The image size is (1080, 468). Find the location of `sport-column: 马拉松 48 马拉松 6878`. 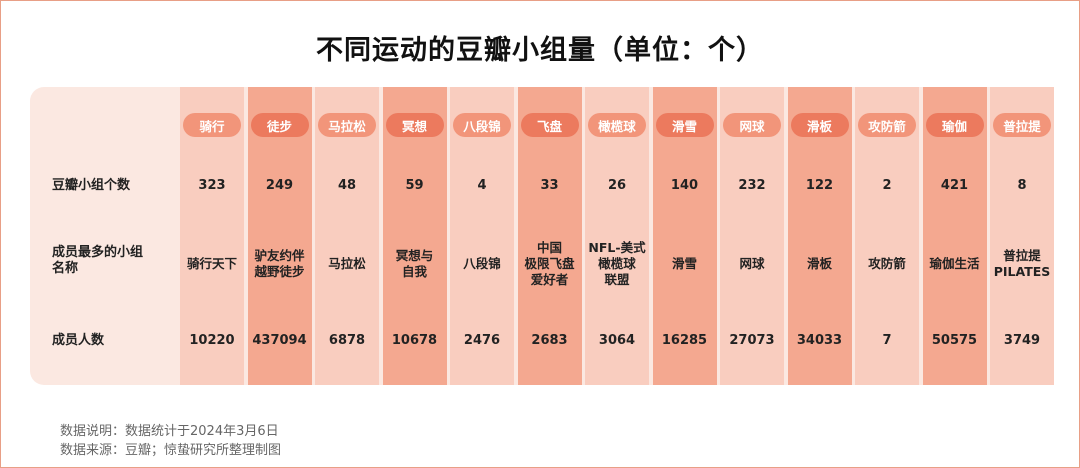

sport-column: 马拉松 48 马拉松 6878 is located at coordinates (347, 236).